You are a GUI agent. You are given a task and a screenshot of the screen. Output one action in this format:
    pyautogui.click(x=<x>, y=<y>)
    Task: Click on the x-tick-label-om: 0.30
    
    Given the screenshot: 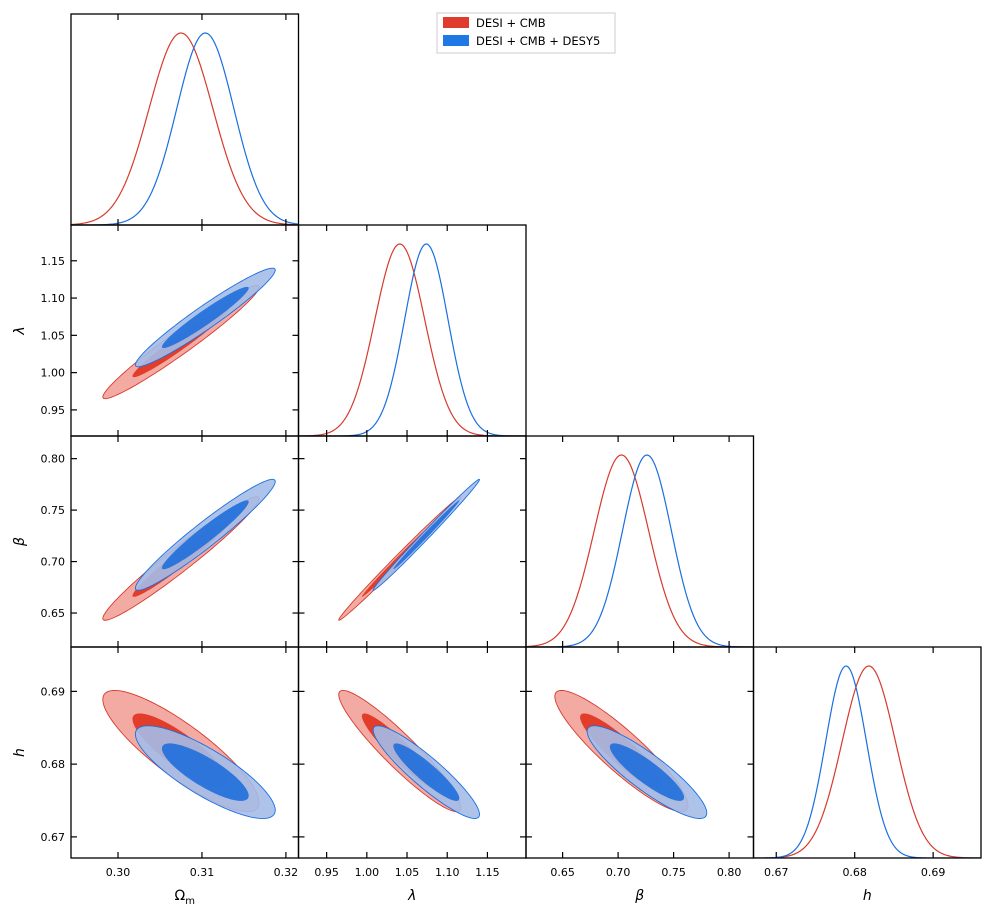 What is the action you would take?
    pyautogui.click(x=118, y=872)
    